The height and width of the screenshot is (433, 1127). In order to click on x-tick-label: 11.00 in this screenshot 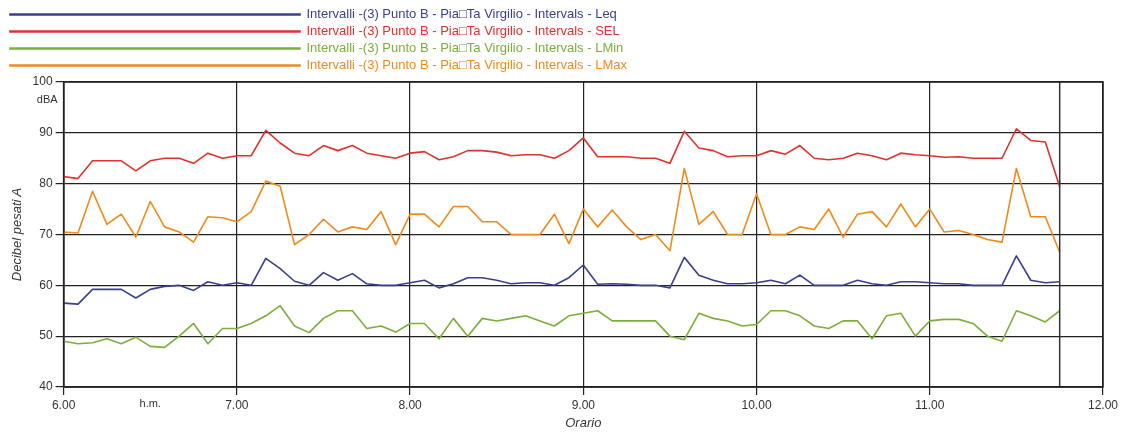, I will do `click(930, 404)`.